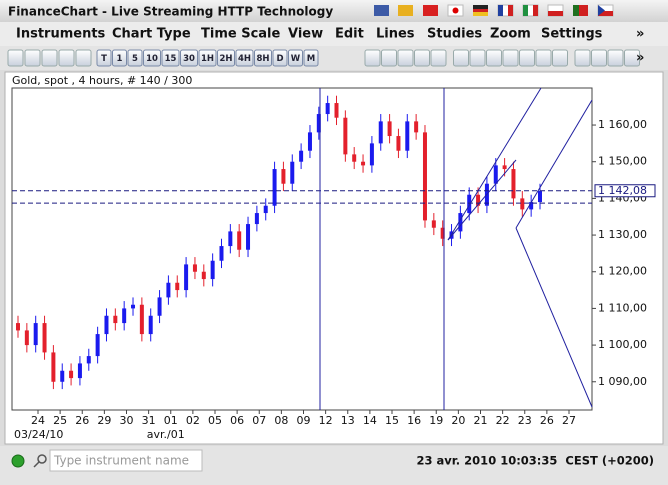  I want to click on language-flags, so click(494, 10).